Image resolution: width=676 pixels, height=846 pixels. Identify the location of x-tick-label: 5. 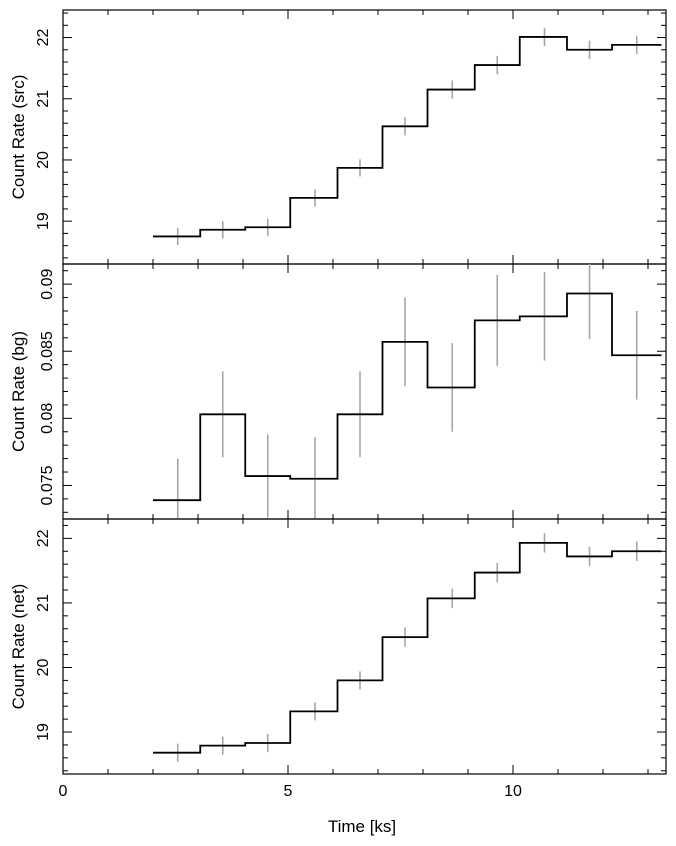
(288, 791).